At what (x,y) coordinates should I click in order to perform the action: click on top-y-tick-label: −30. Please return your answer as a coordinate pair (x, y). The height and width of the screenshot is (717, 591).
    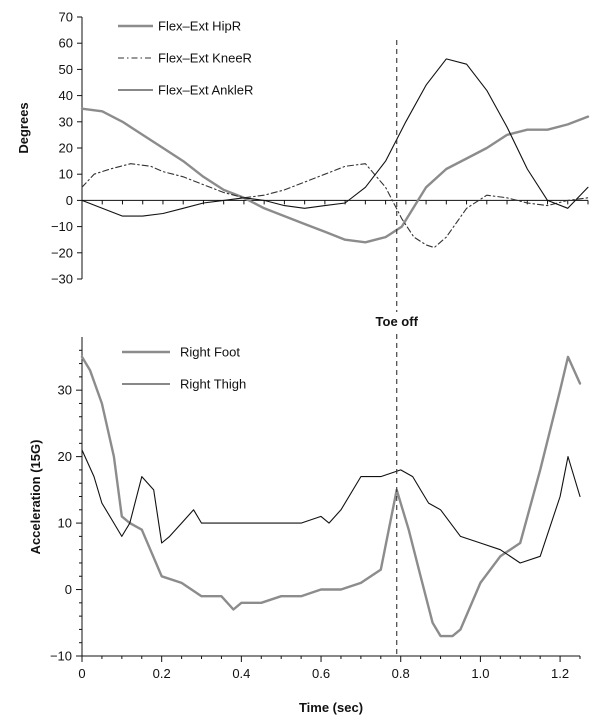
    Looking at the image, I should click on (62, 279).